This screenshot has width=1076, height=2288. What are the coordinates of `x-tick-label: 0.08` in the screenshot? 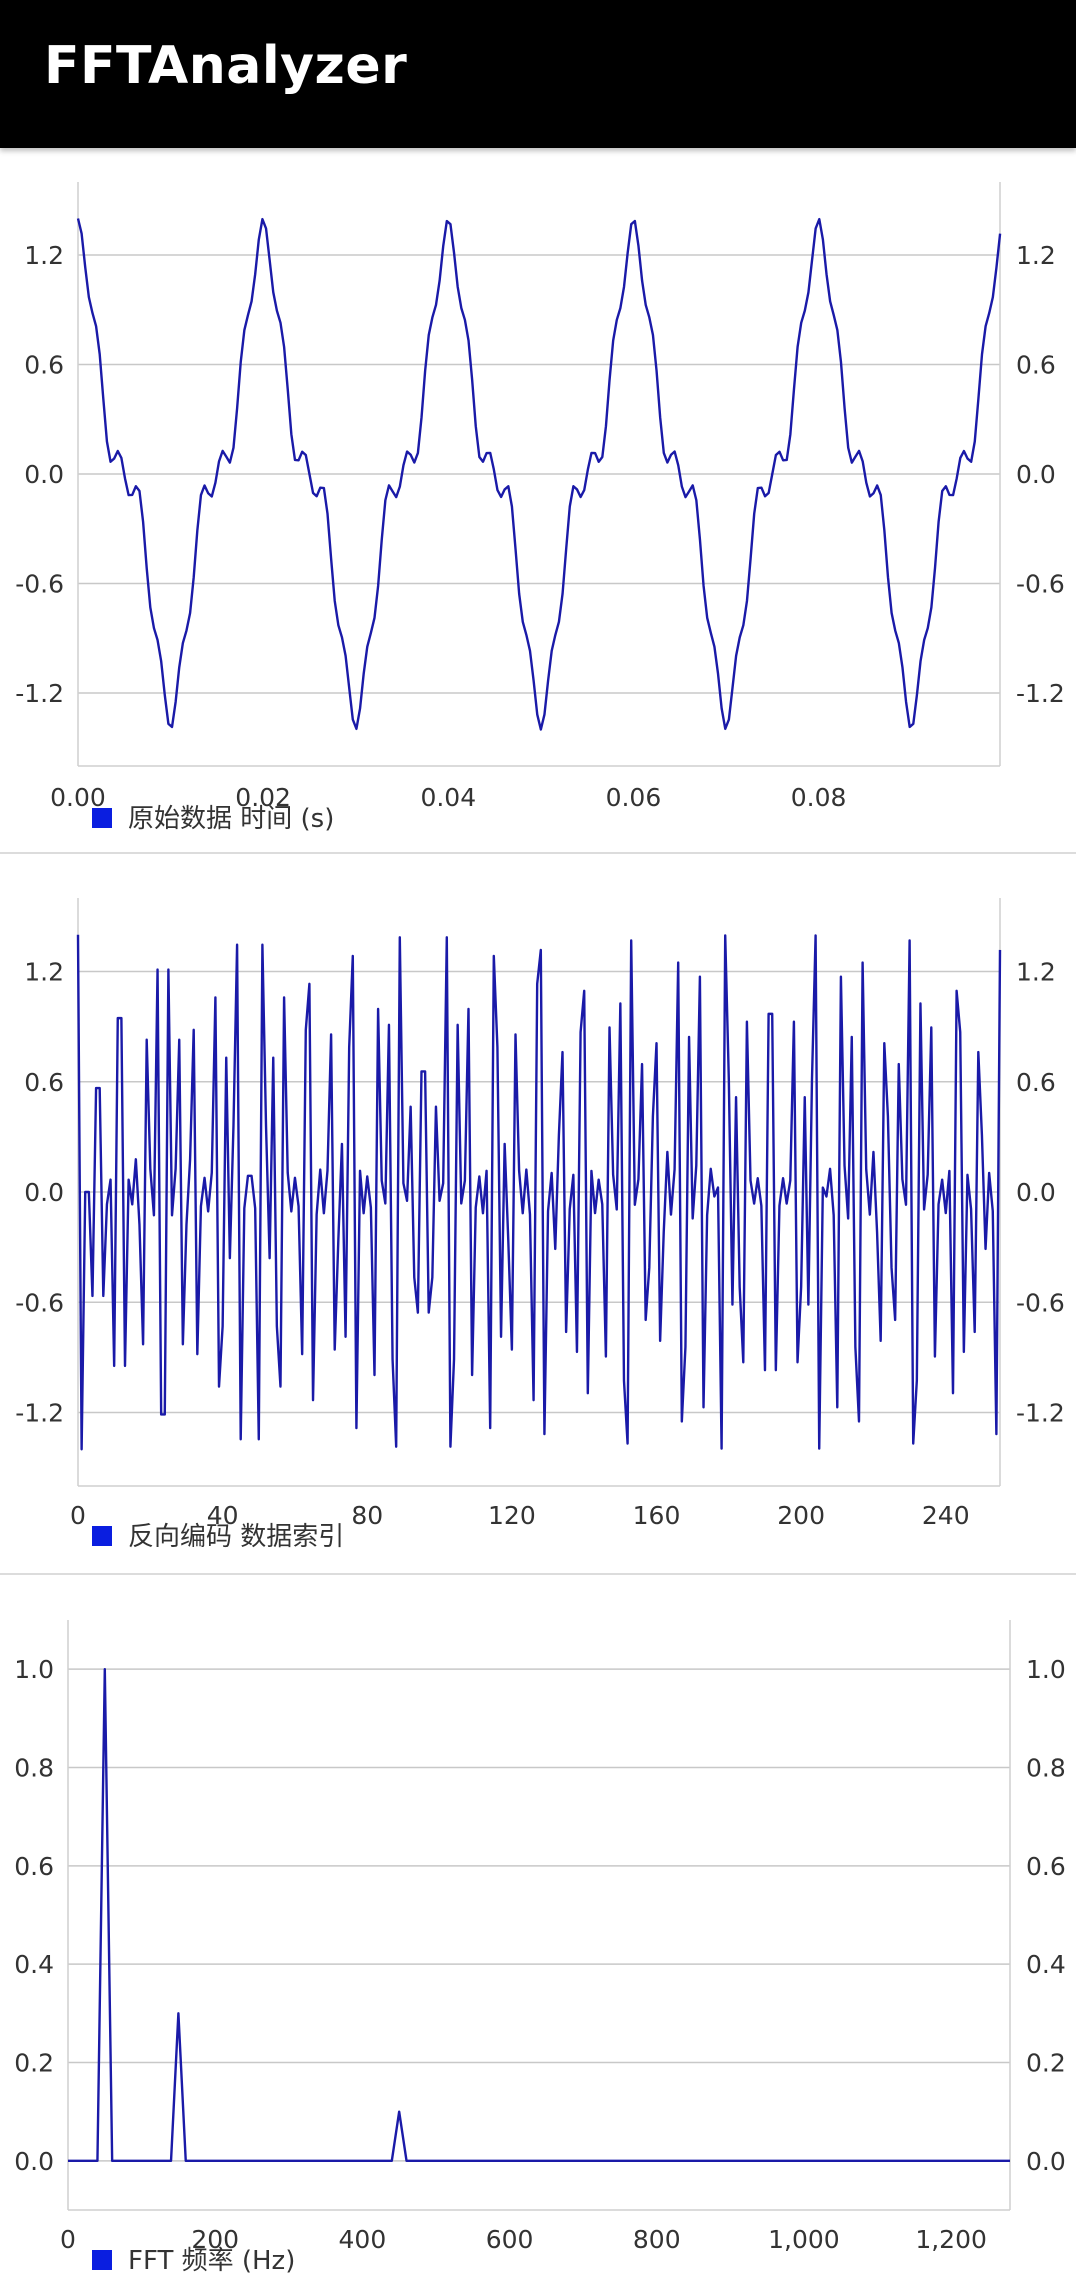 It's located at (819, 797).